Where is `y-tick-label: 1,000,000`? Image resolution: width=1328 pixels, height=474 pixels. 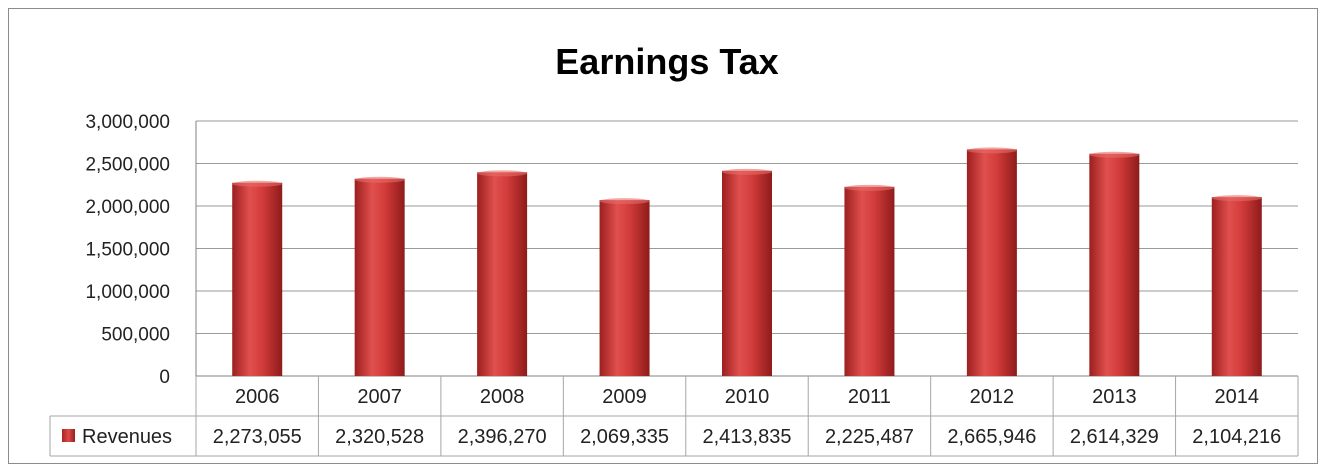 y-tick-label: 1,000,000 is located at coordinates (127, 292).